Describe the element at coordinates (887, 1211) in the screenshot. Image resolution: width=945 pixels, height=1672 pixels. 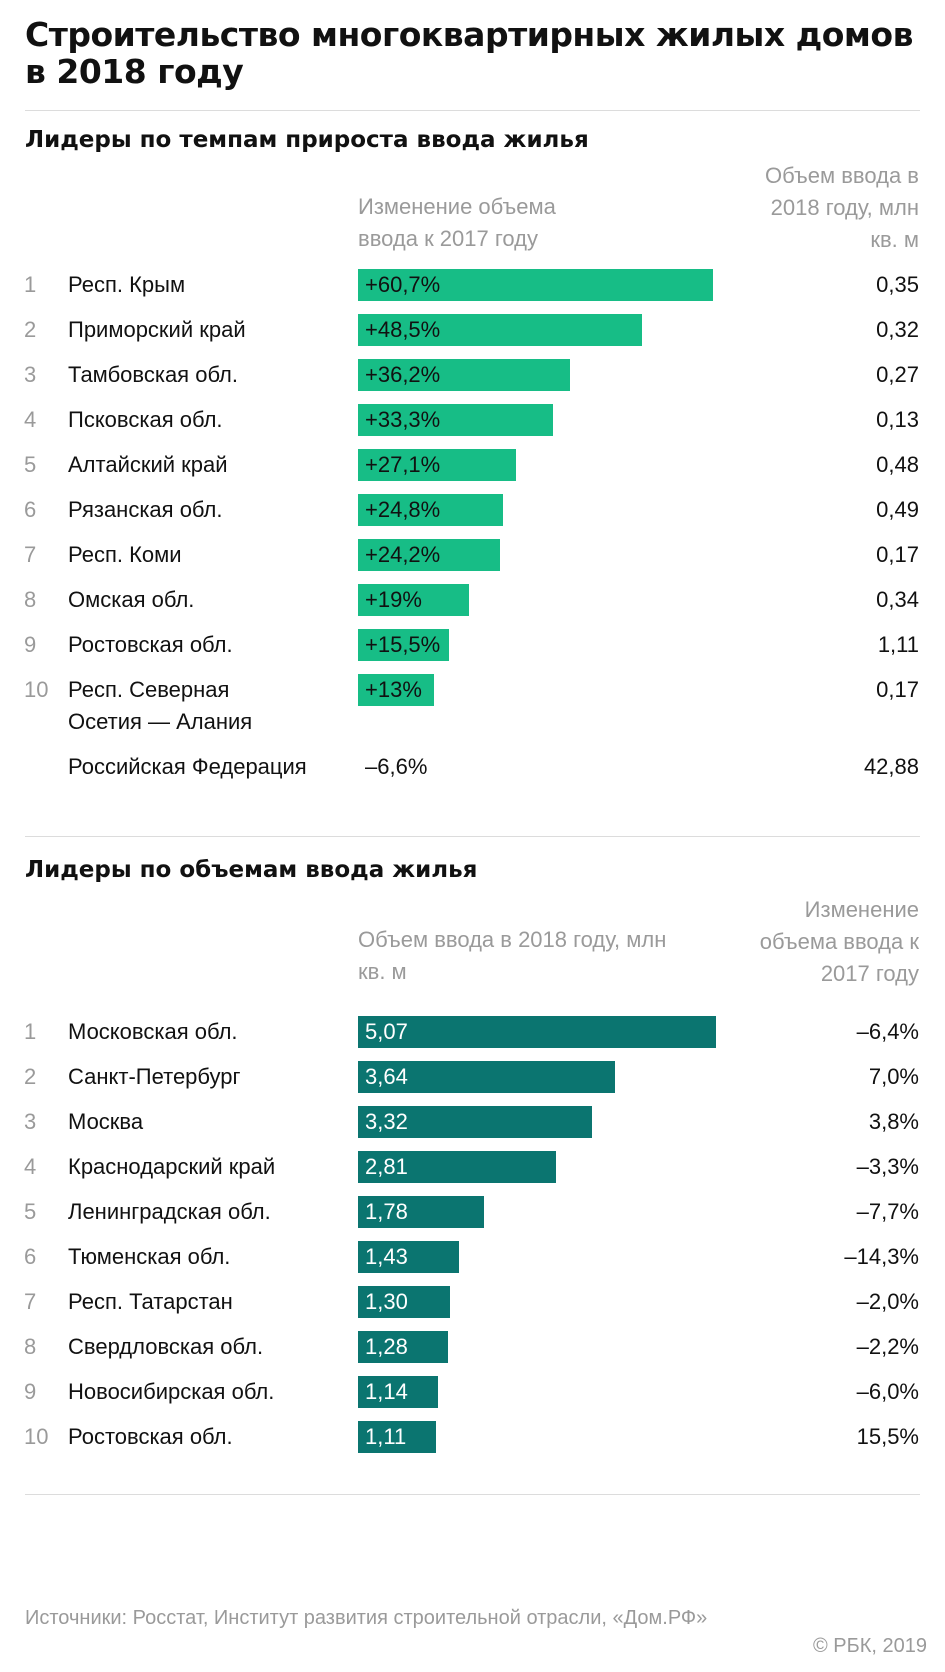
I see `change-value: –7,7%` at that location.